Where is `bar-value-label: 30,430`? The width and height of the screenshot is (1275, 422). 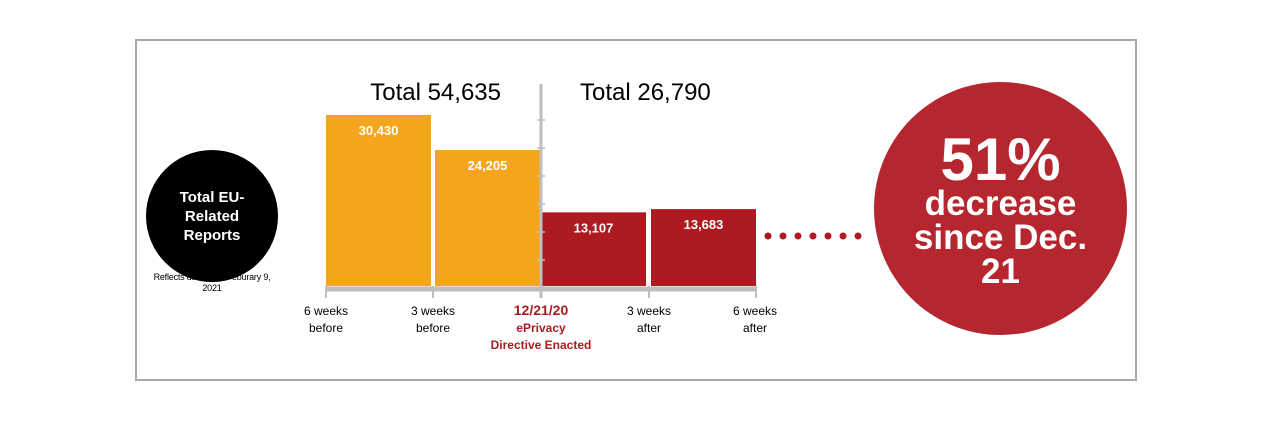
bar-value-label: 30,430 is located at coordinates (379, 130).